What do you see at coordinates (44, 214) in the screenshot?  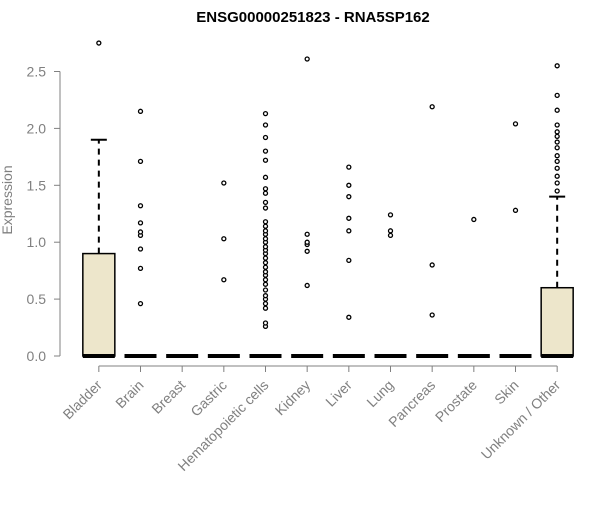 I see `y-axis: 0.0 0.5 1.0 1.5 2.0 2.5` at bounding box center [44, 214].